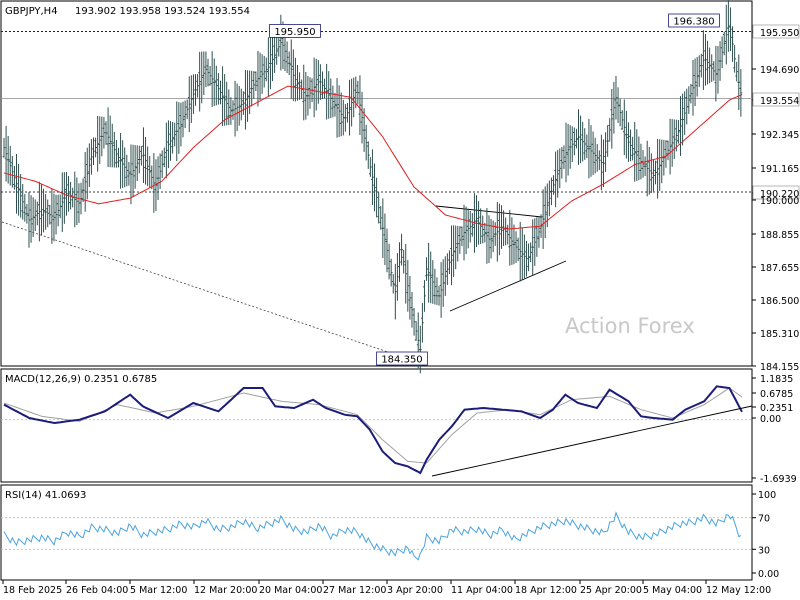 This screenshot has width=800, height=600. I want to click on price-tick-label: 193.554, so click(779, 101).